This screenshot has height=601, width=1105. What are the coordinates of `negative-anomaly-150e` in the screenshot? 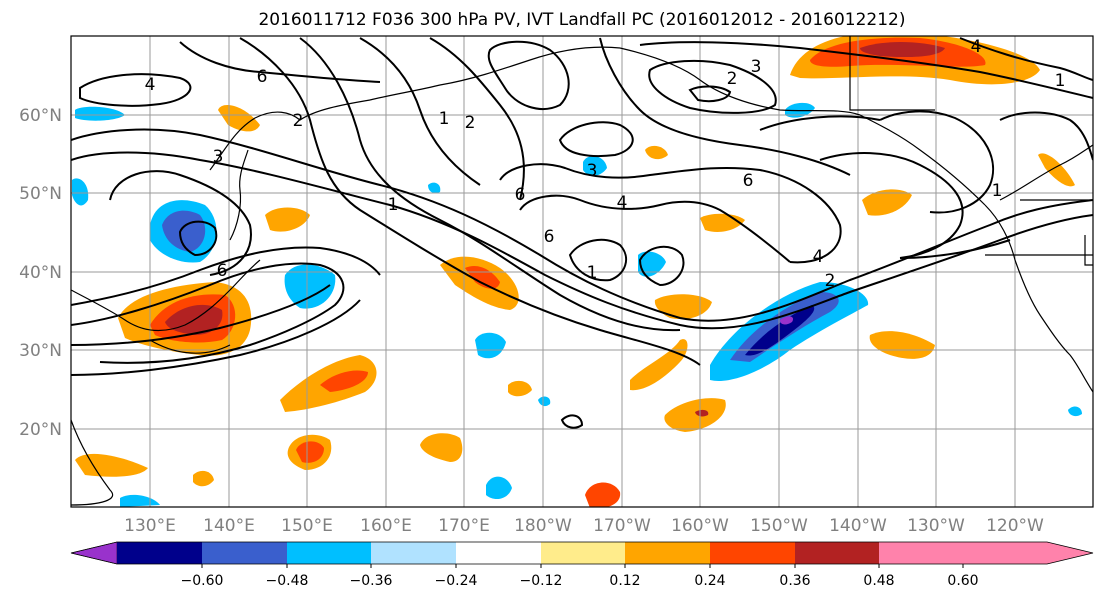 It's located at (310, 286).